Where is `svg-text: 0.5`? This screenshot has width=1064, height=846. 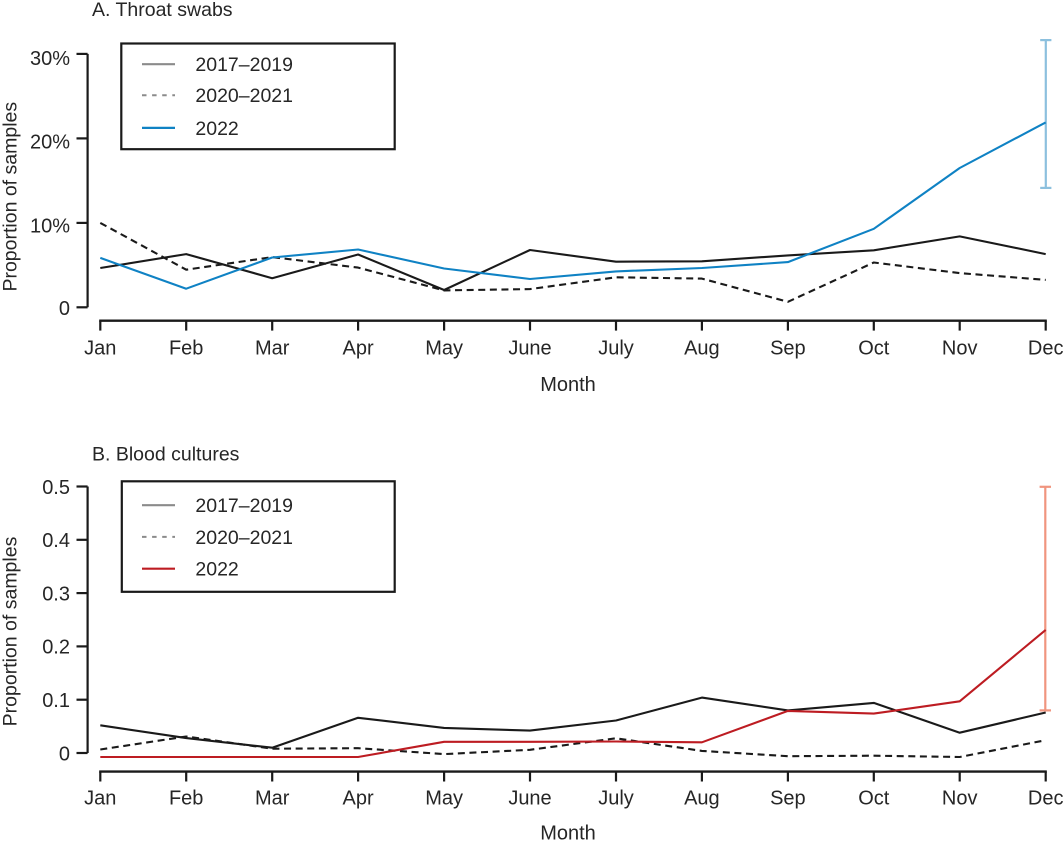 svg-text: 0.5 is located at coordinates (56, 488).